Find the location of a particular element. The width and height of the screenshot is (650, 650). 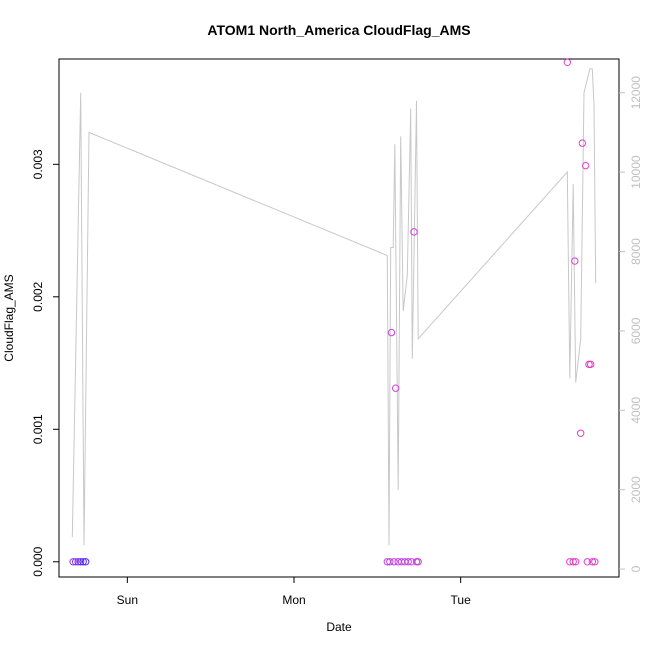

y-left-tick-label: 0.002 is located at coordinates (38, 296).